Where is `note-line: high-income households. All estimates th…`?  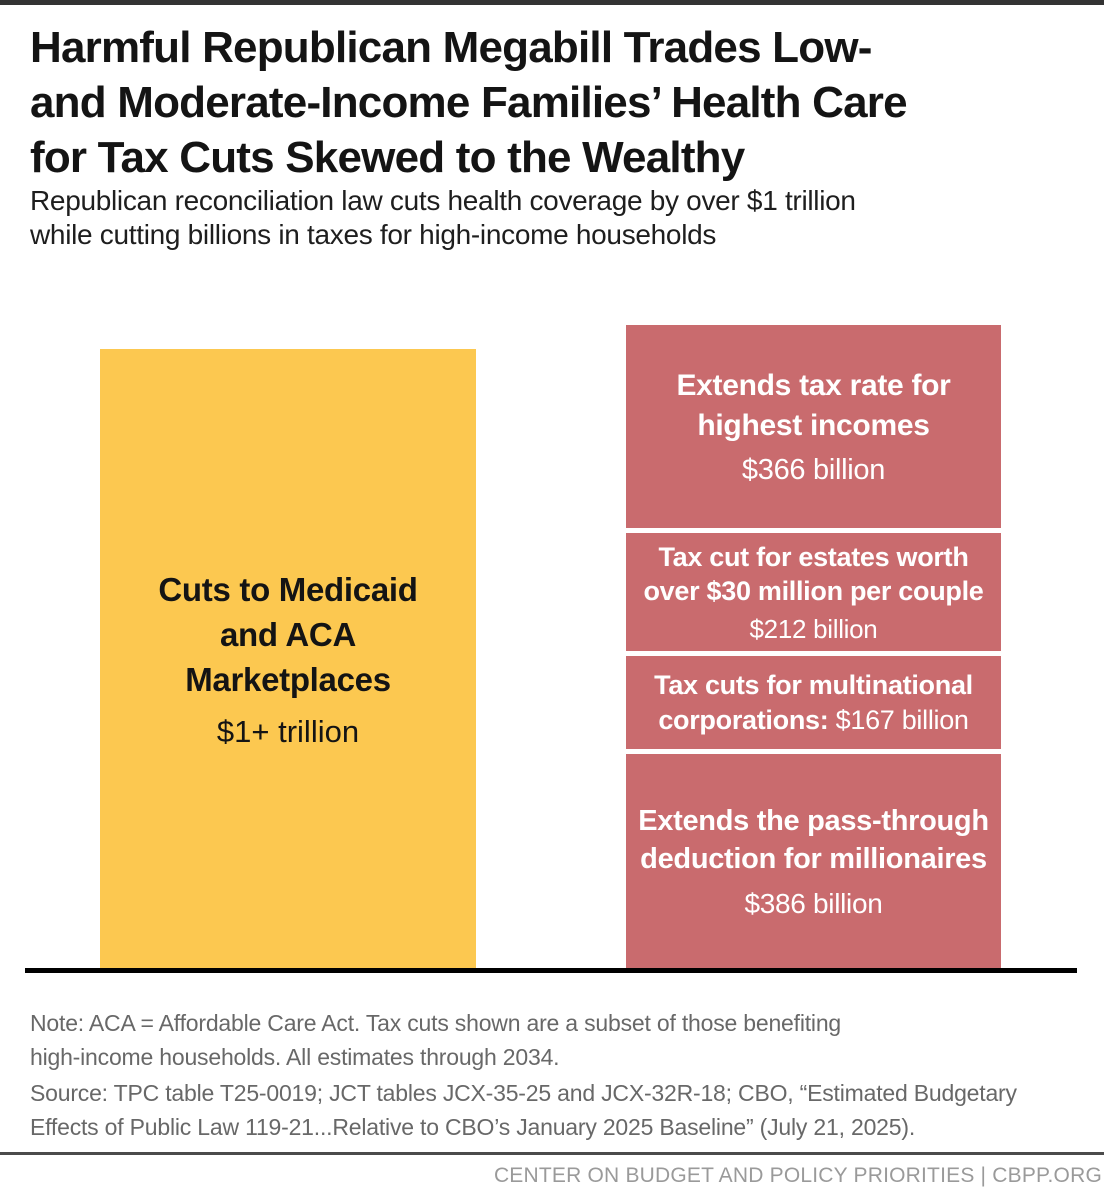 note-line: high-income households. All estimates th… is located at coordinates (295, 1057).